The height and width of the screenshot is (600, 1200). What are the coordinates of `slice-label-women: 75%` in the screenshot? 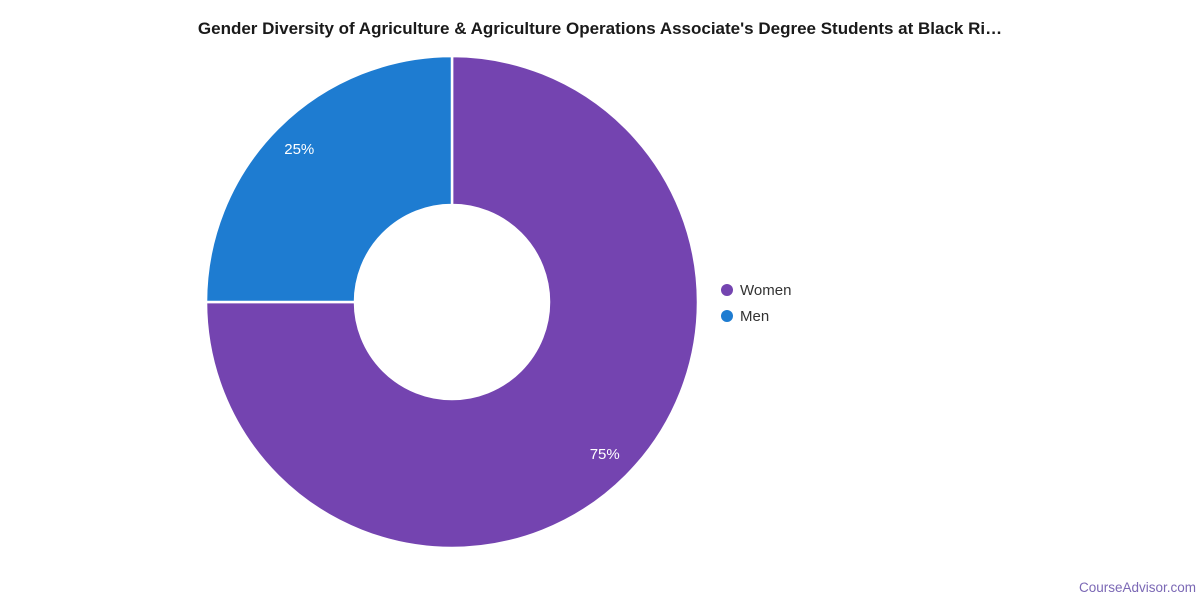 It's located at (605, 454).